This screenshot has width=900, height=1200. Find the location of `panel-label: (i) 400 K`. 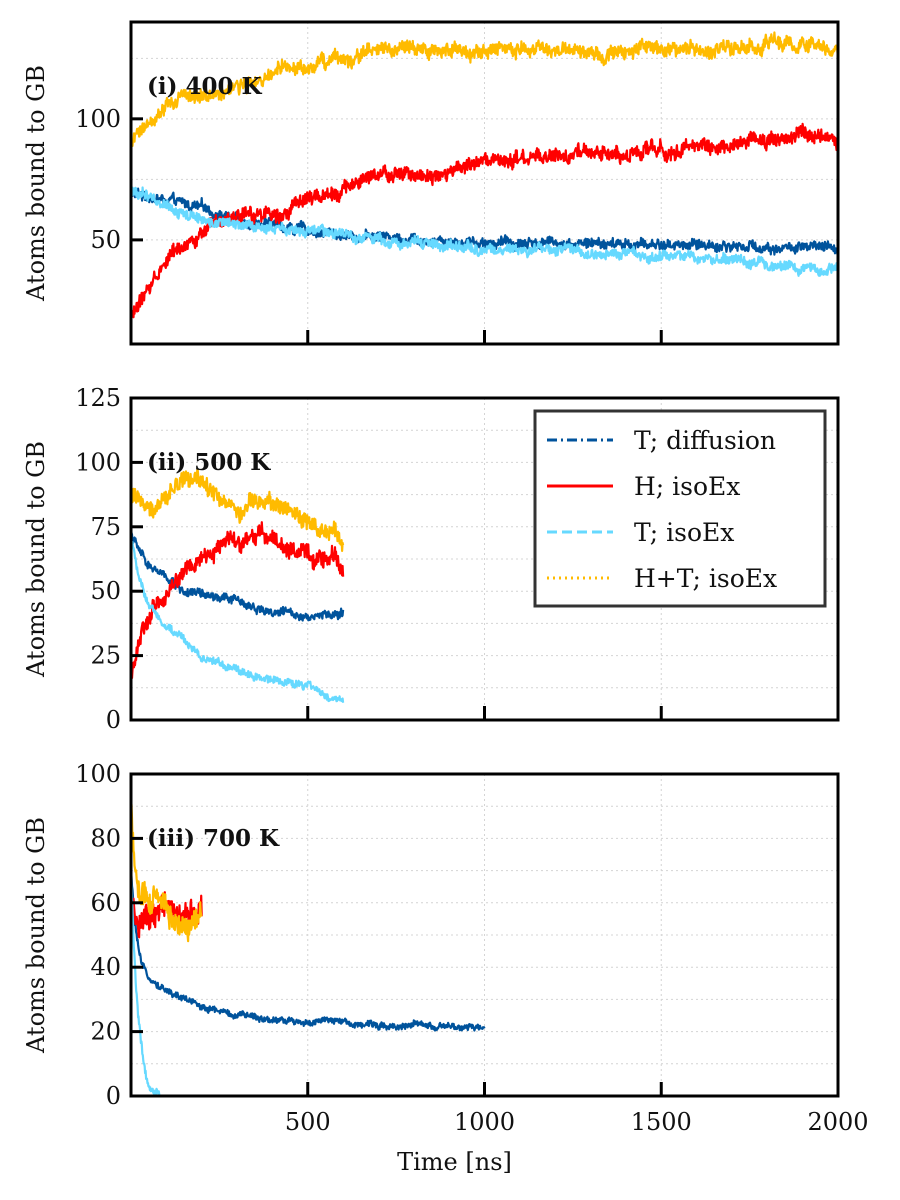

panel-label: (i) 400 K is located at coordinates (205, 86).